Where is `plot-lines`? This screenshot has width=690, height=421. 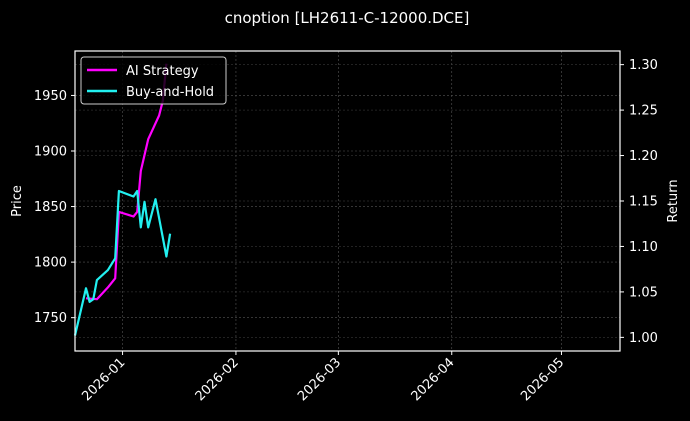 plot-lines is located at coordinates (122, 199).